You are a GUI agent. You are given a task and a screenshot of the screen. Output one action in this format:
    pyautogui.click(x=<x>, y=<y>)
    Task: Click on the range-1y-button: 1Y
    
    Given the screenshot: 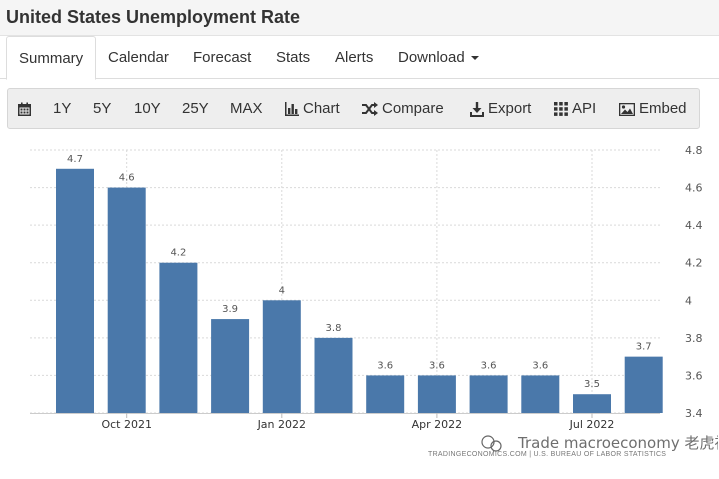 What is the action you would take?
    pyautogui.click(x=62, y=108)
    